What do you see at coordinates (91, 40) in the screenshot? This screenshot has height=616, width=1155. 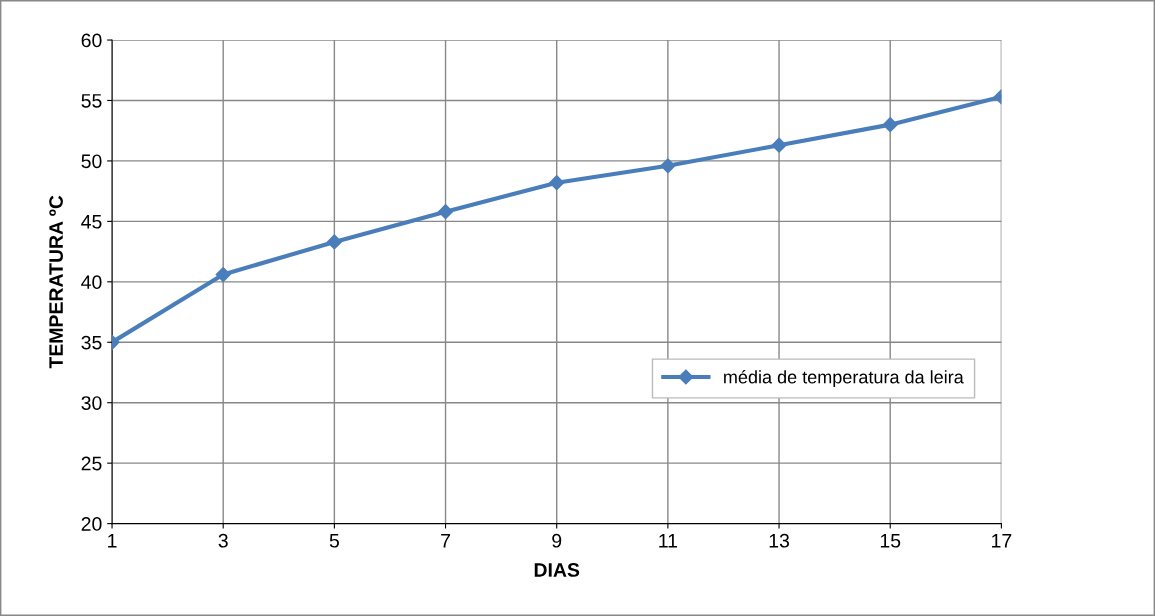 I see `y-tick-label: 60` at bounding box center [91, 40].